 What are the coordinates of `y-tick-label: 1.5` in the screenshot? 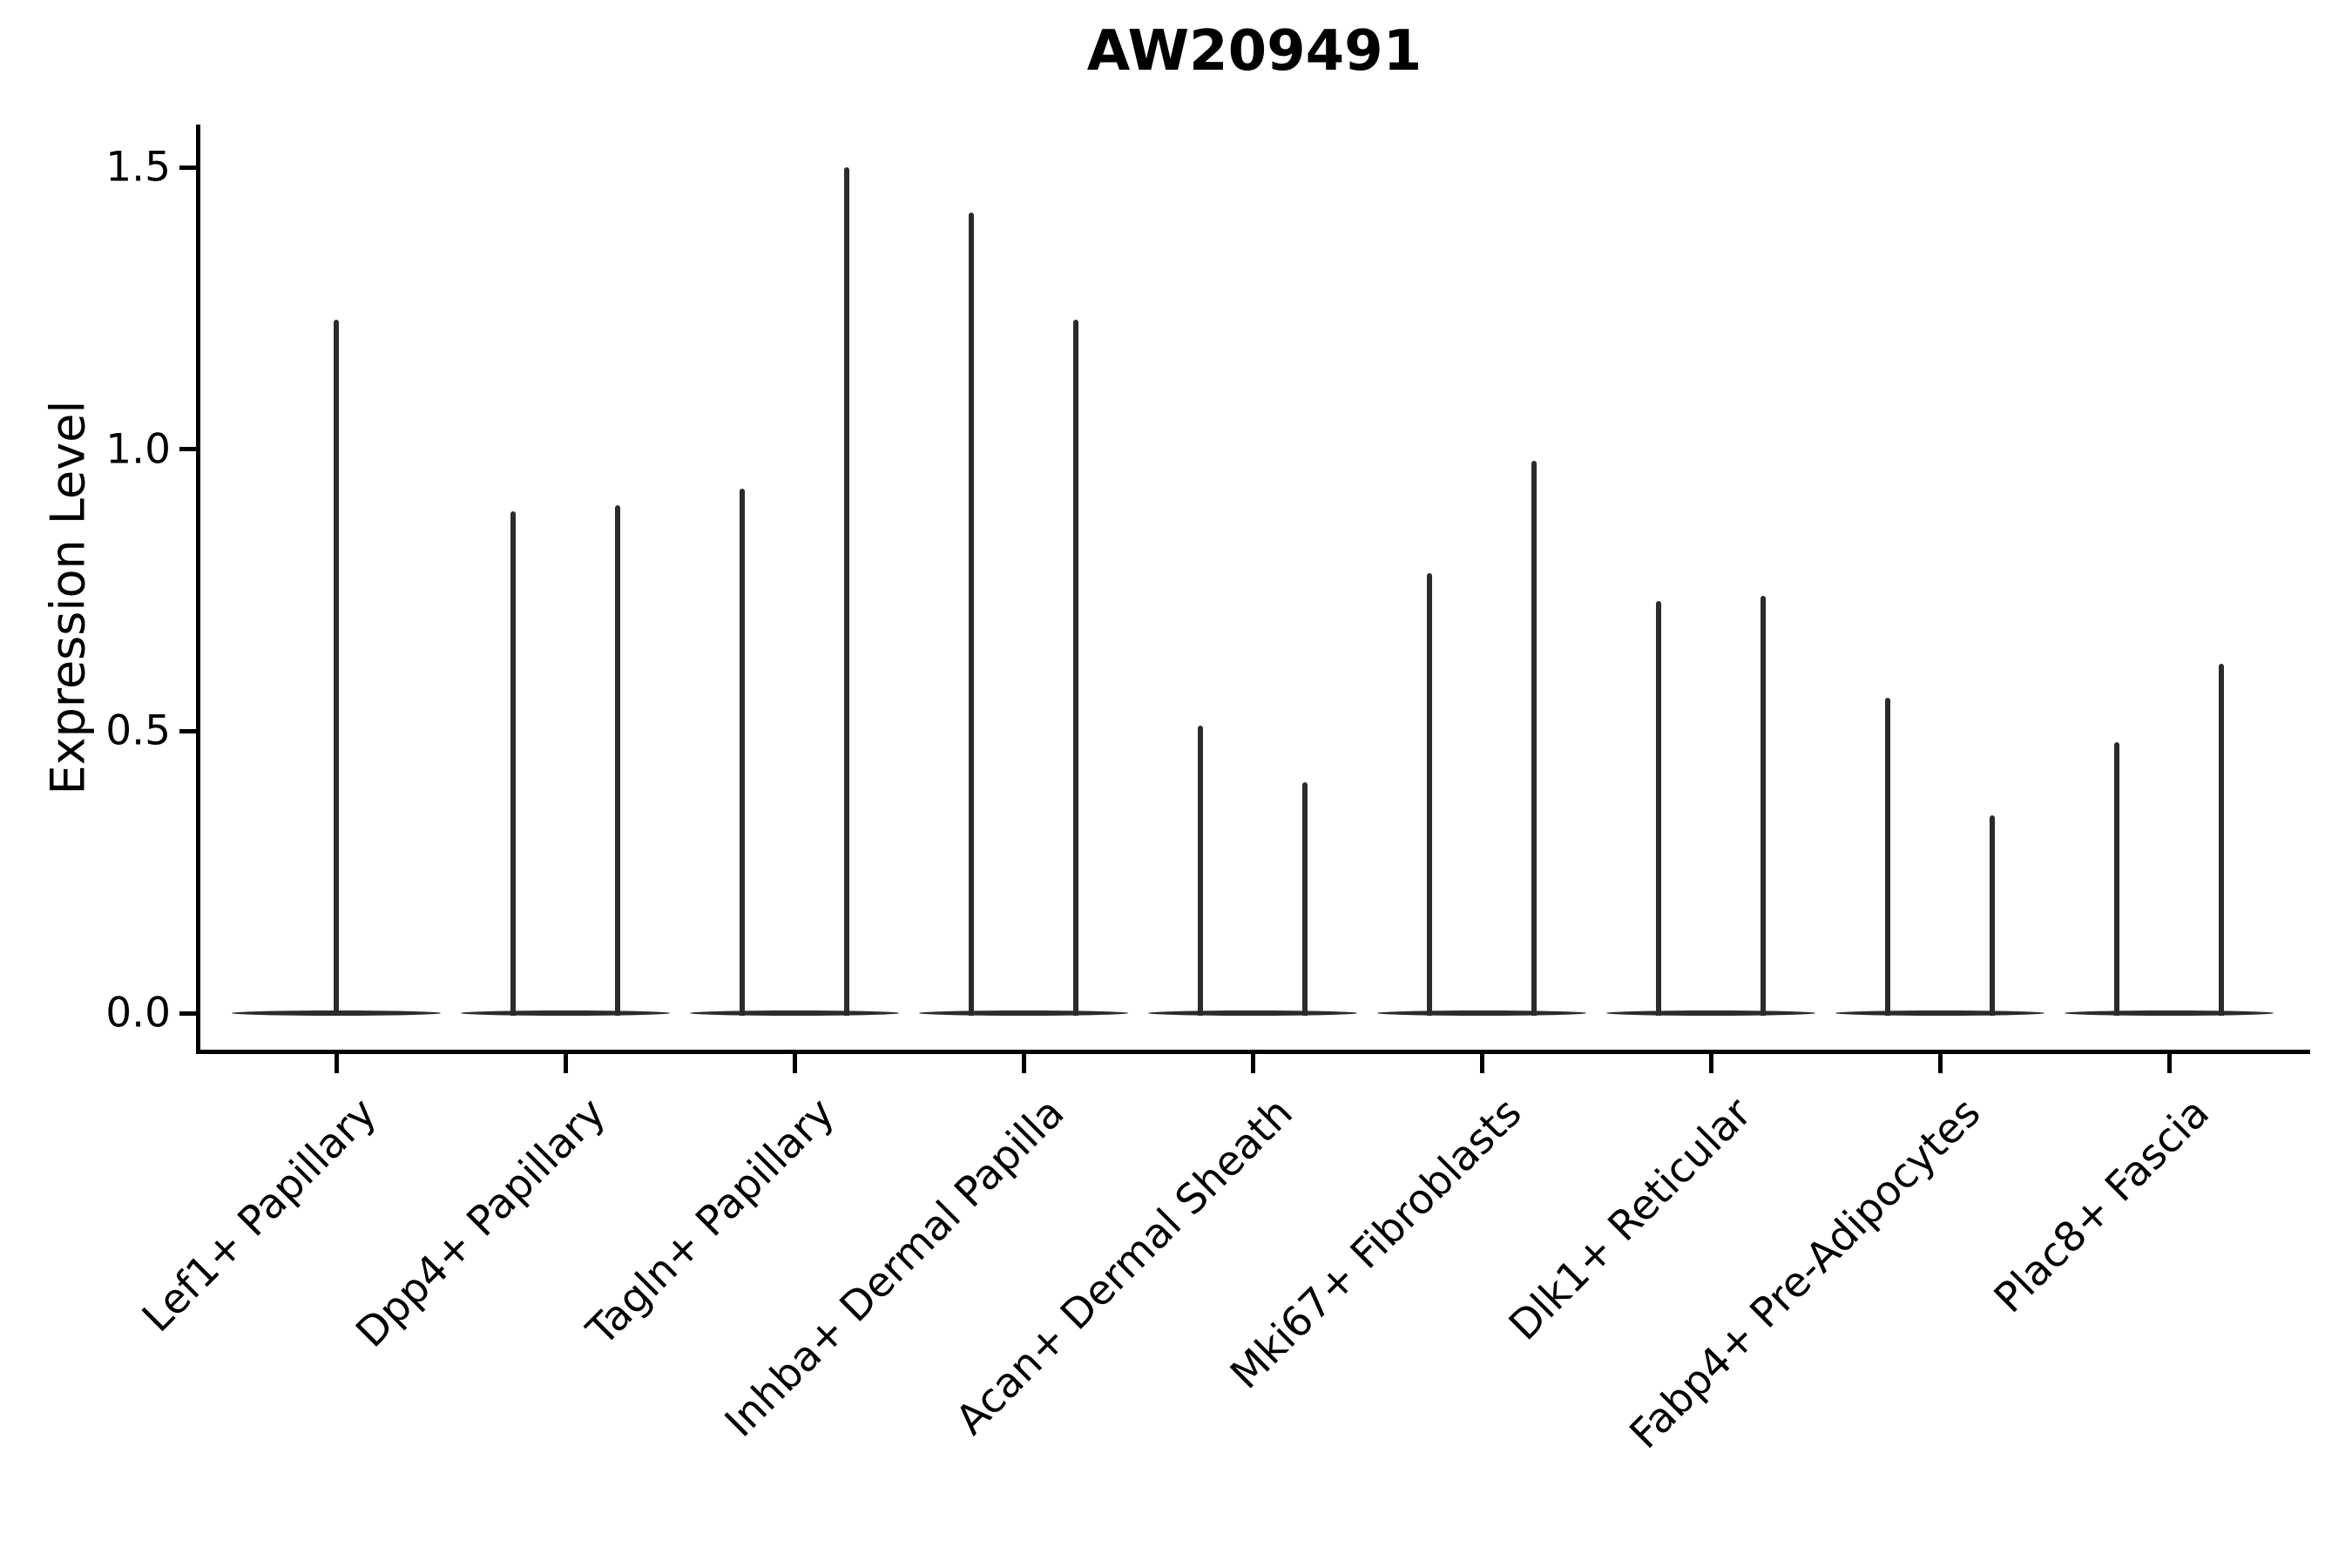 It's located at (138, 167).